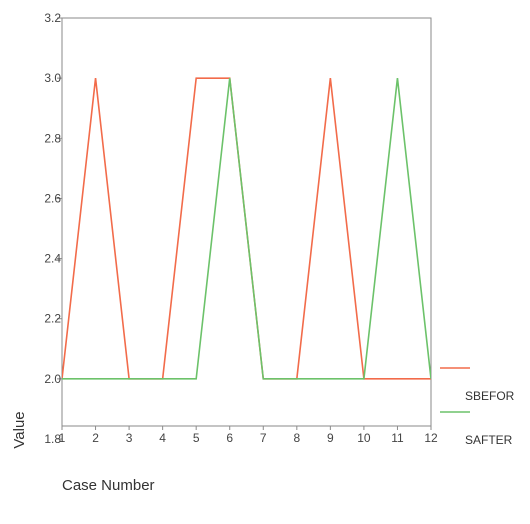 This screenshot has height=524, width=530. Describe the element at coordinates (431, 438) in the screenshot. I see `x-tick-label: 12` at that location.